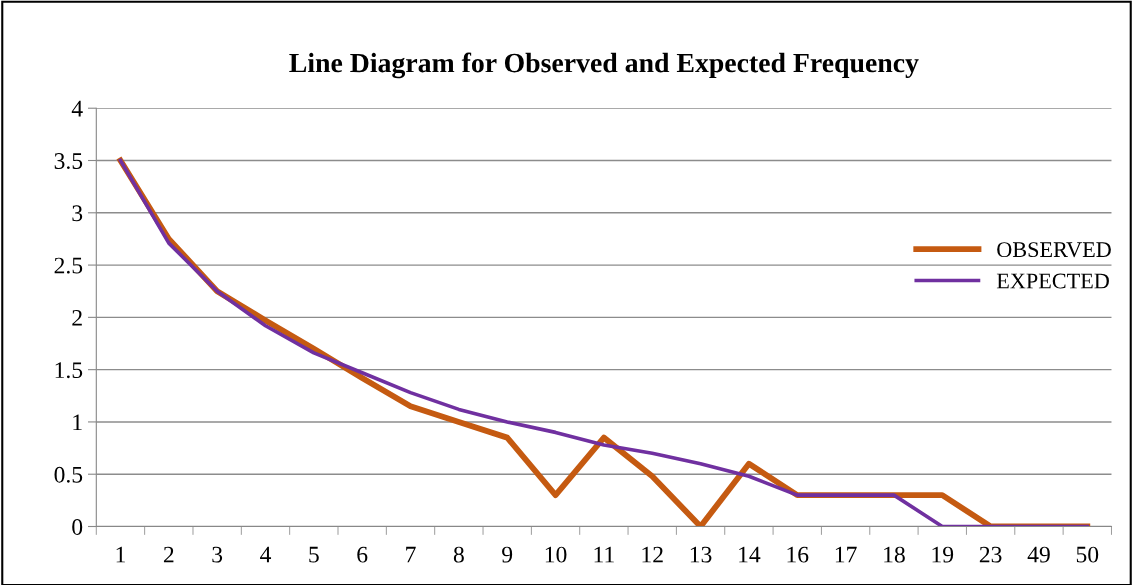 The width and height of the screenshot is (1133, 585). What do you see at coordinates (68, 474) in the screenshot?
I see `y-tick-label: 0.5` at bounding box center [68, 474].